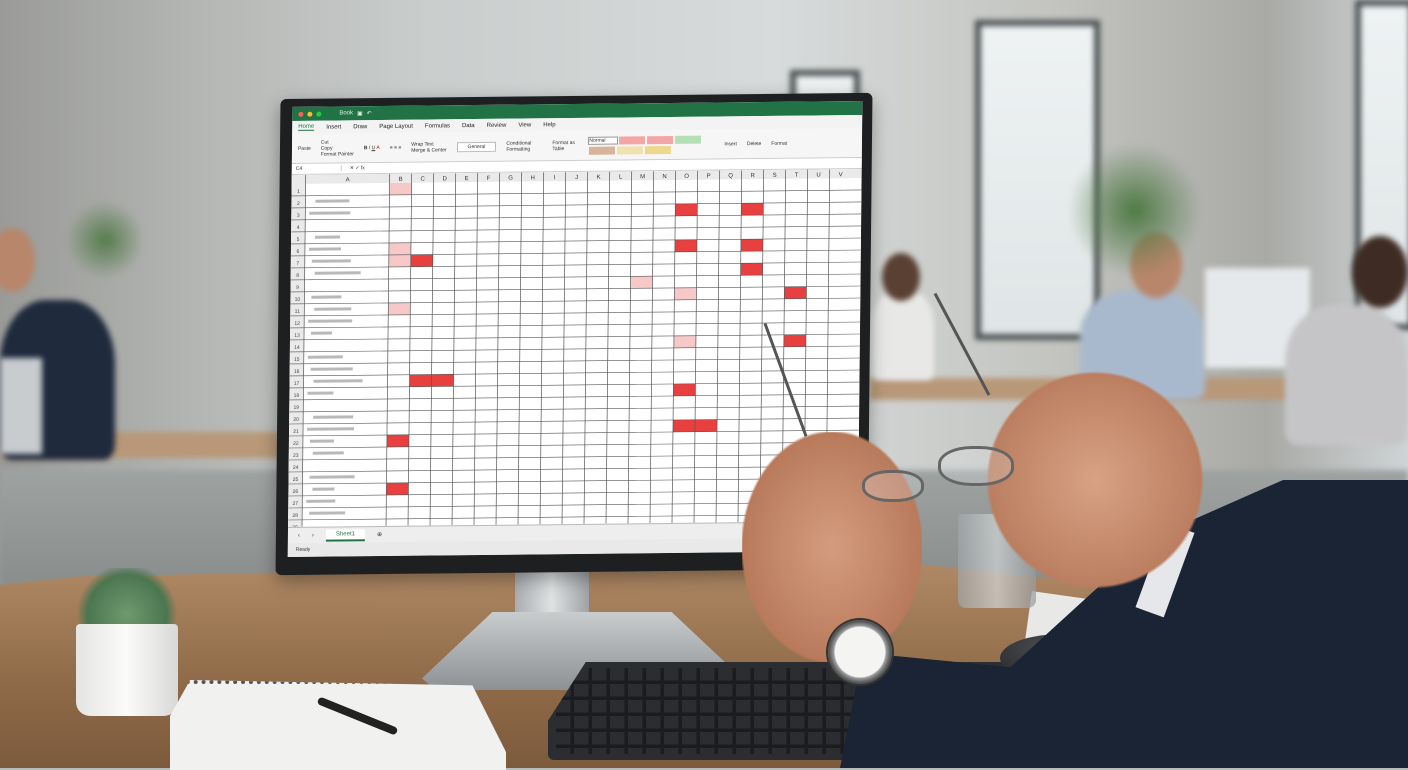  What do you see at coordinates (371, 147) in the screenshot?
I see `font-controls: B I U A` at bounding box center [371, 147].